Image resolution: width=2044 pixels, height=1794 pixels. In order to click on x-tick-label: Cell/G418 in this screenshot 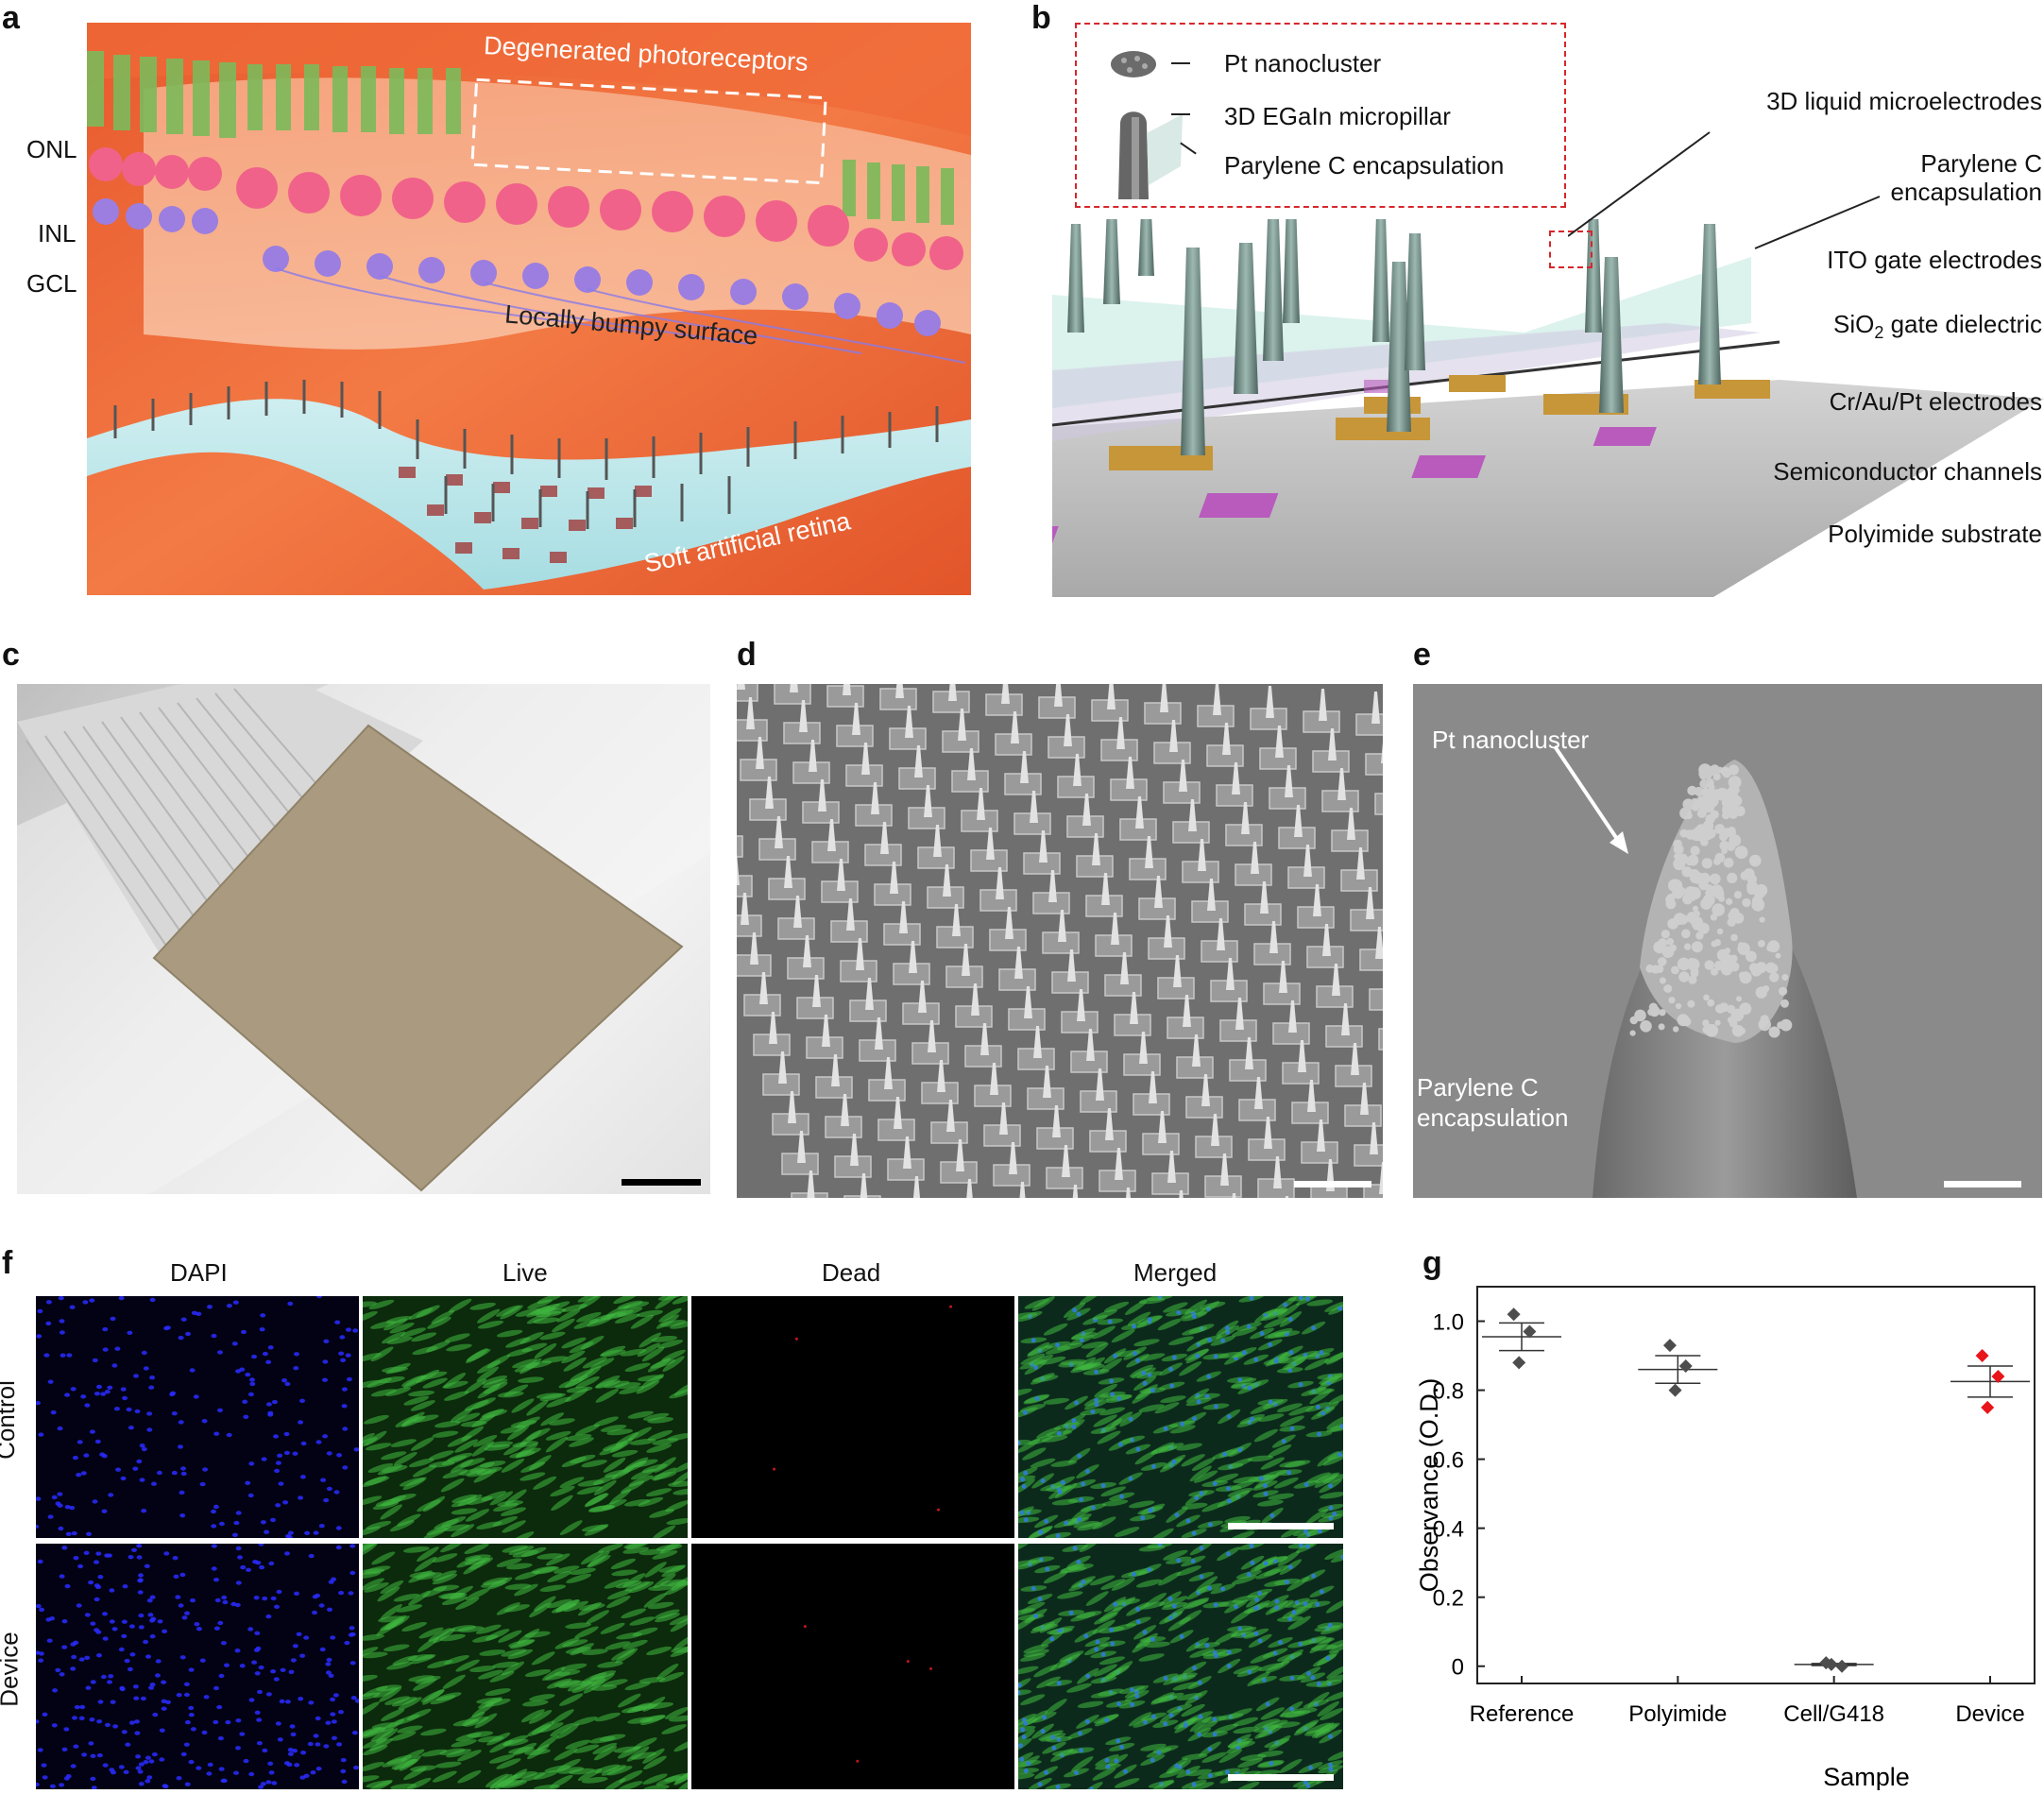, I will do `click(1834, 1714)`.